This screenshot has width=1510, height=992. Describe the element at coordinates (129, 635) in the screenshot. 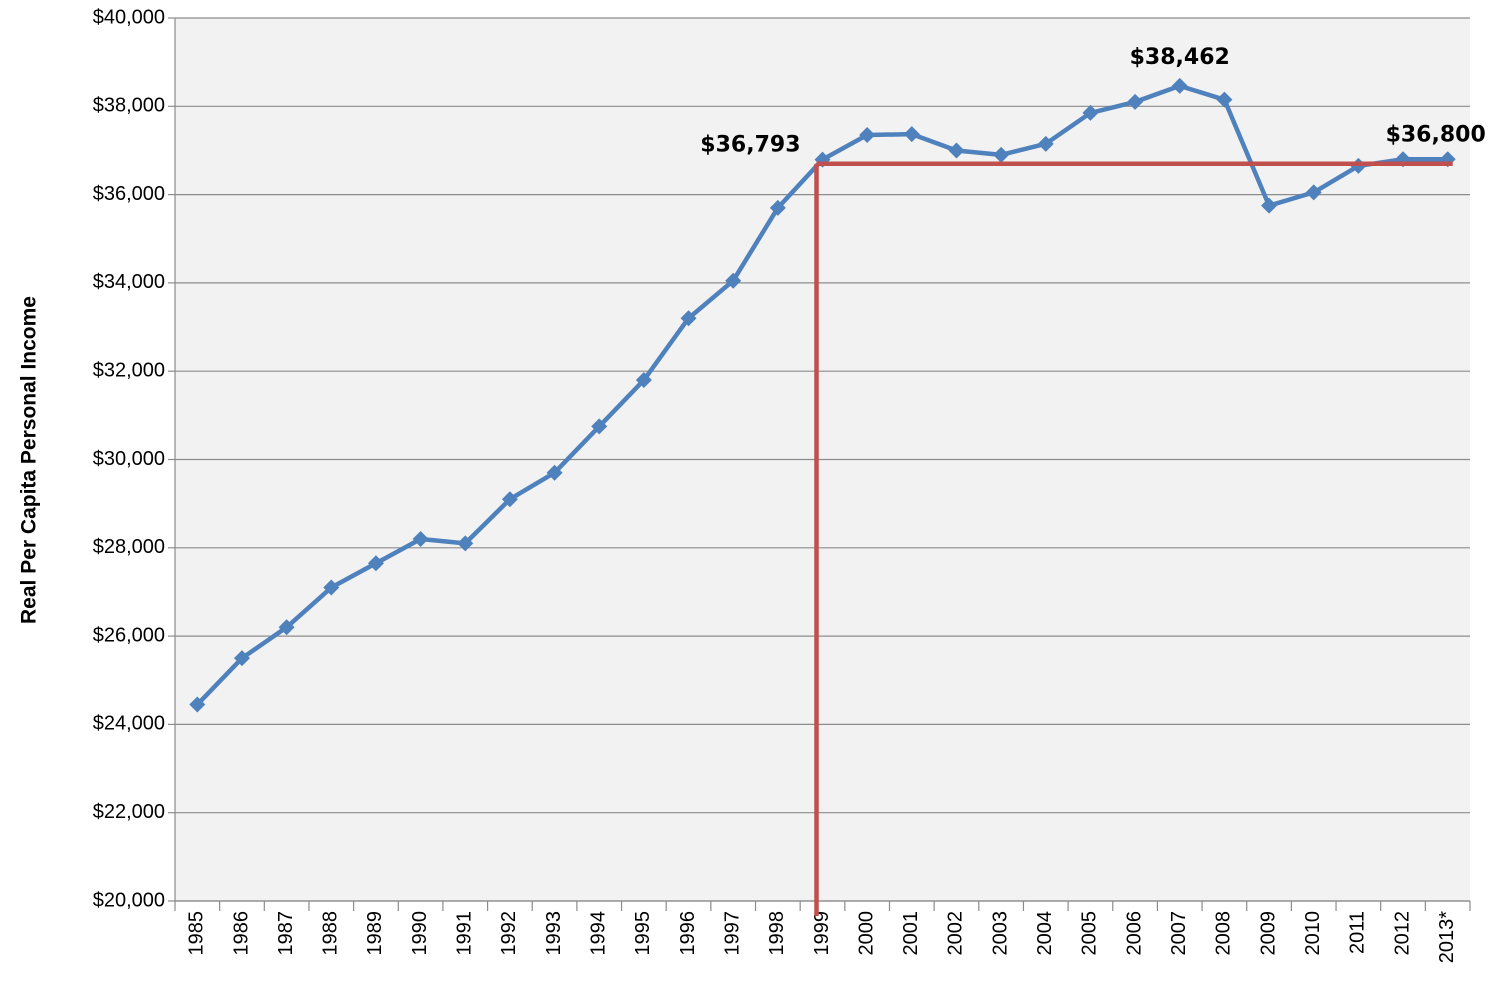

I see `y-tick-label: $26,000` at that location.